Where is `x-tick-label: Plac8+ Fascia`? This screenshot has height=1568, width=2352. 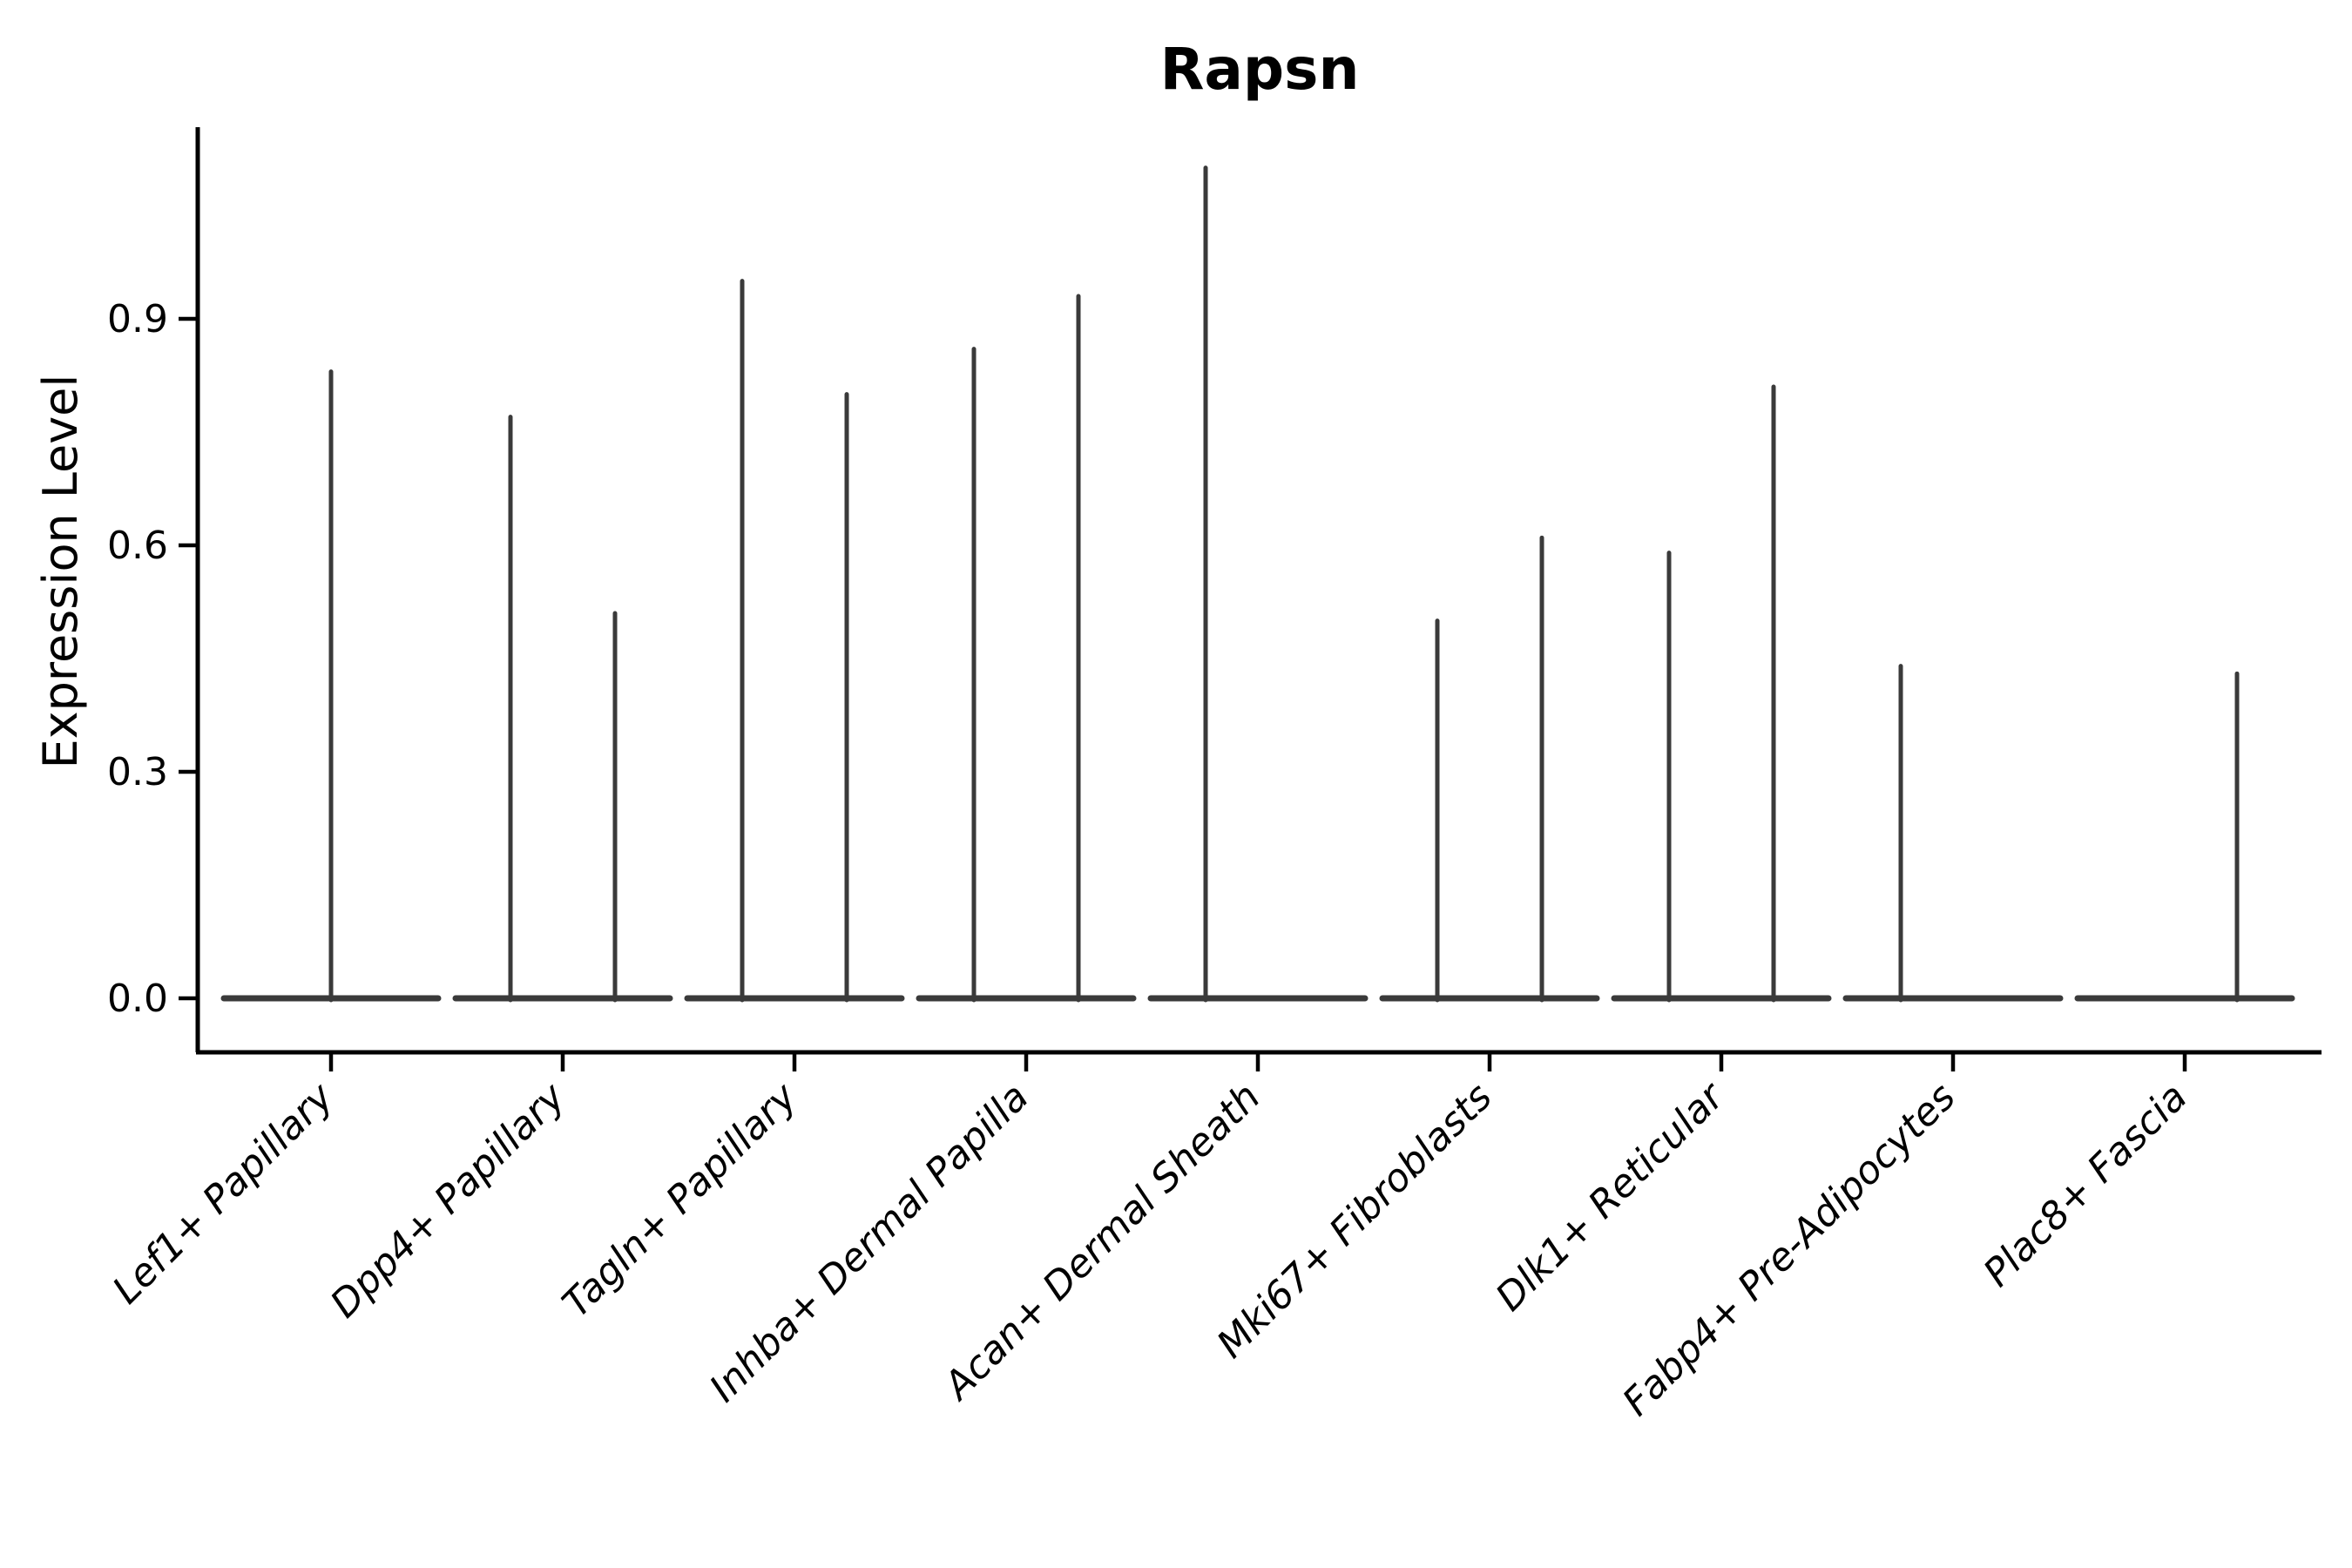 x-tick-label: Plac8+ Fascia is located at coordinates (2085, 1185).